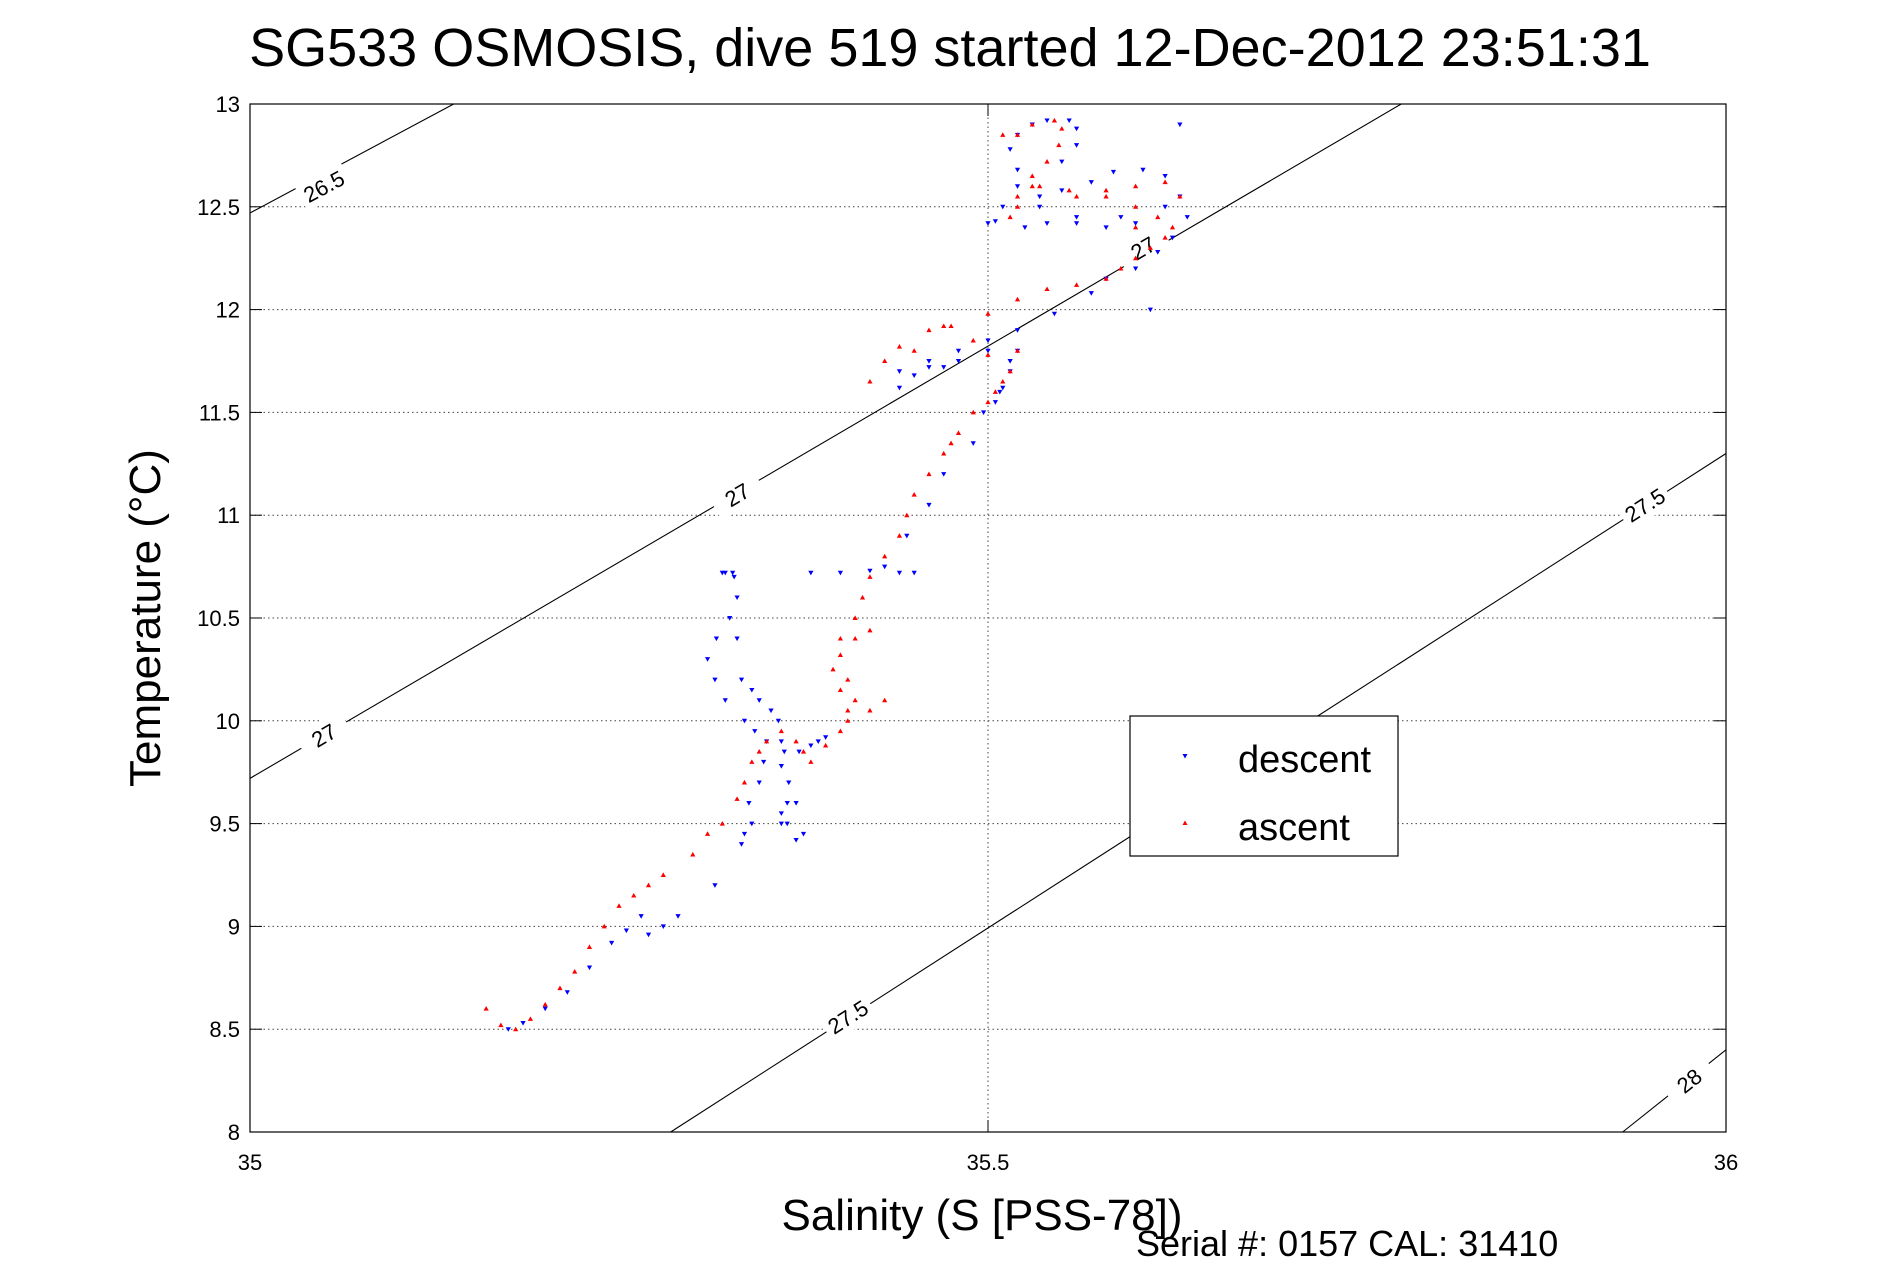 The width and height of the screenshot is (1891, 1267). What do you see at coordinates (848, 1017) in the screenshot?
I see `contour-label-bg` at bounding box center [848, 1017].